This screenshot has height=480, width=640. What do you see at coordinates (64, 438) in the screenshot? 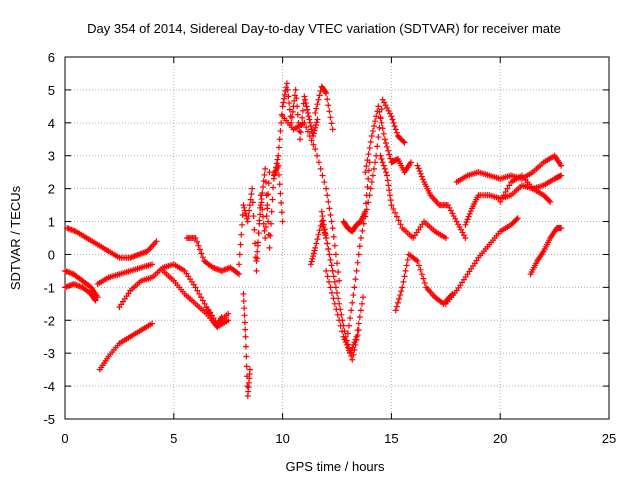
I see `x-tick-label: 0` at bounding box center [64, 438].